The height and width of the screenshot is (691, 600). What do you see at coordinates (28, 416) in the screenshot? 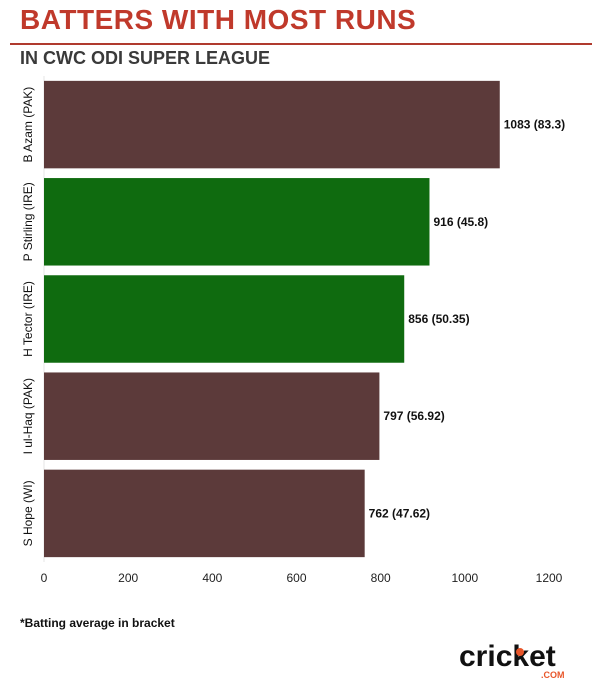
I see `category-label: I ul-Haq (PAK)` at bounding box center [28, 416].